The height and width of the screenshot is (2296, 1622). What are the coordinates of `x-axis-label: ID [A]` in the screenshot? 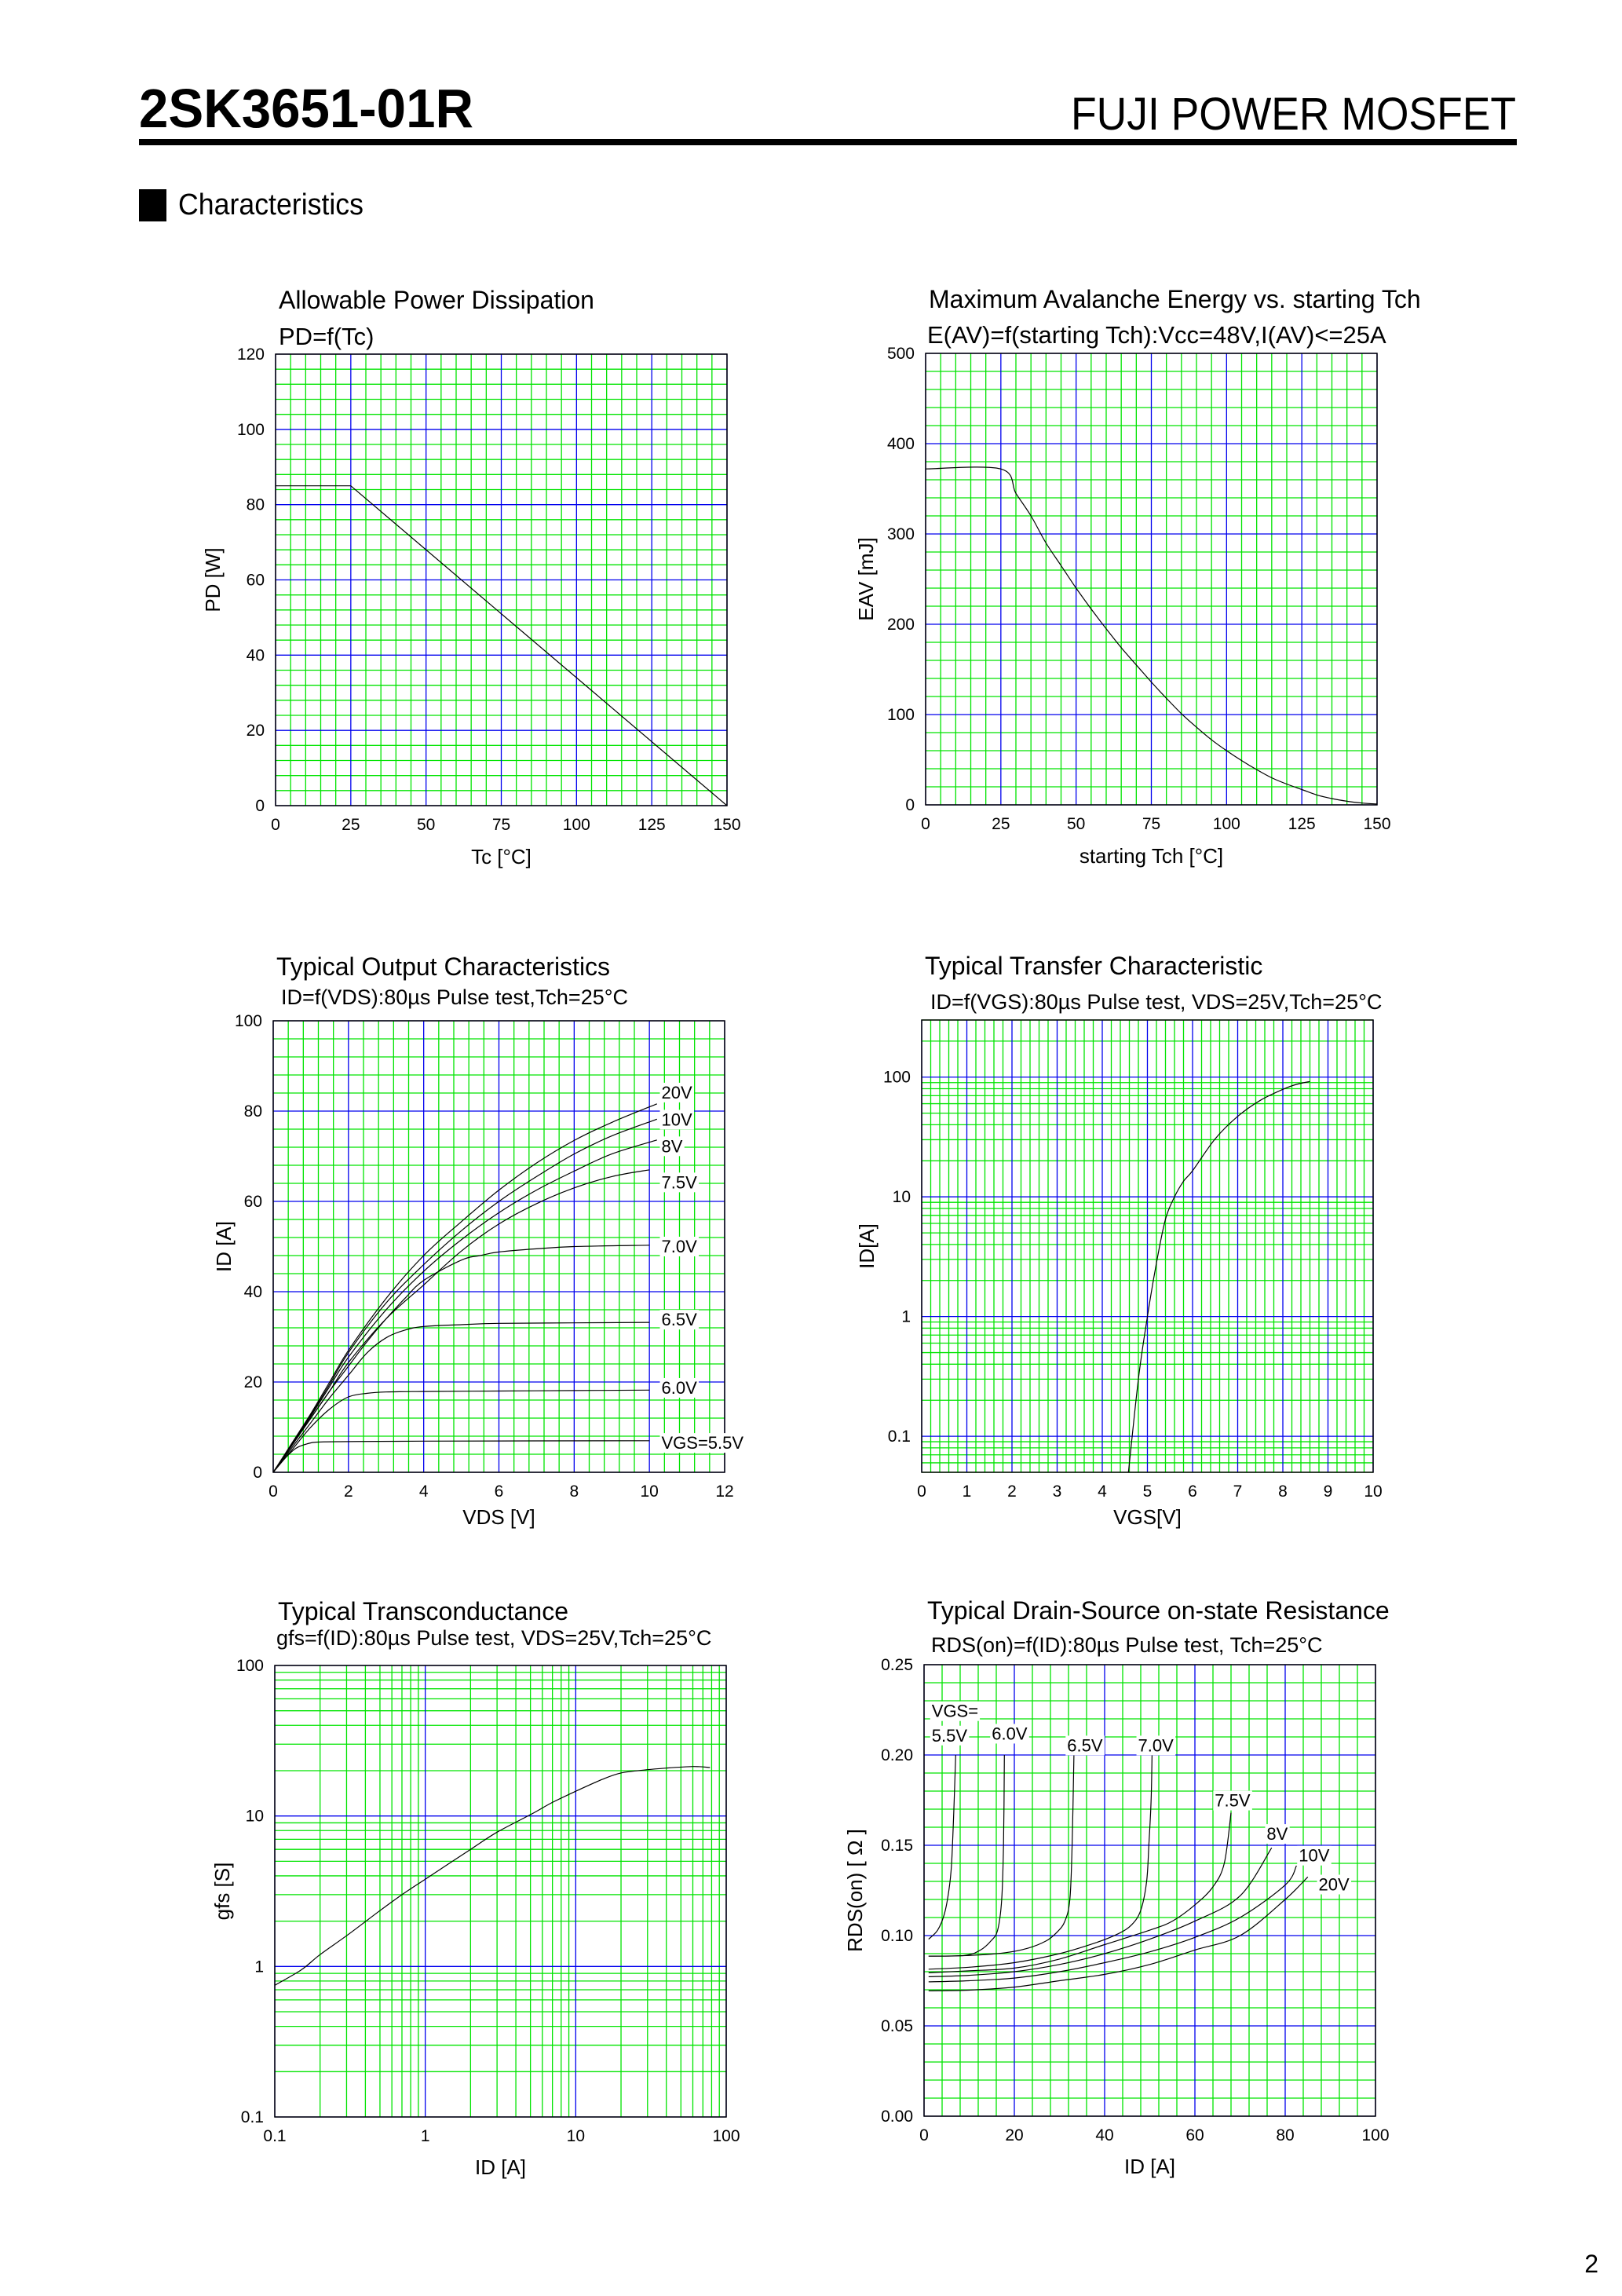 It's located at (1149, 2166).